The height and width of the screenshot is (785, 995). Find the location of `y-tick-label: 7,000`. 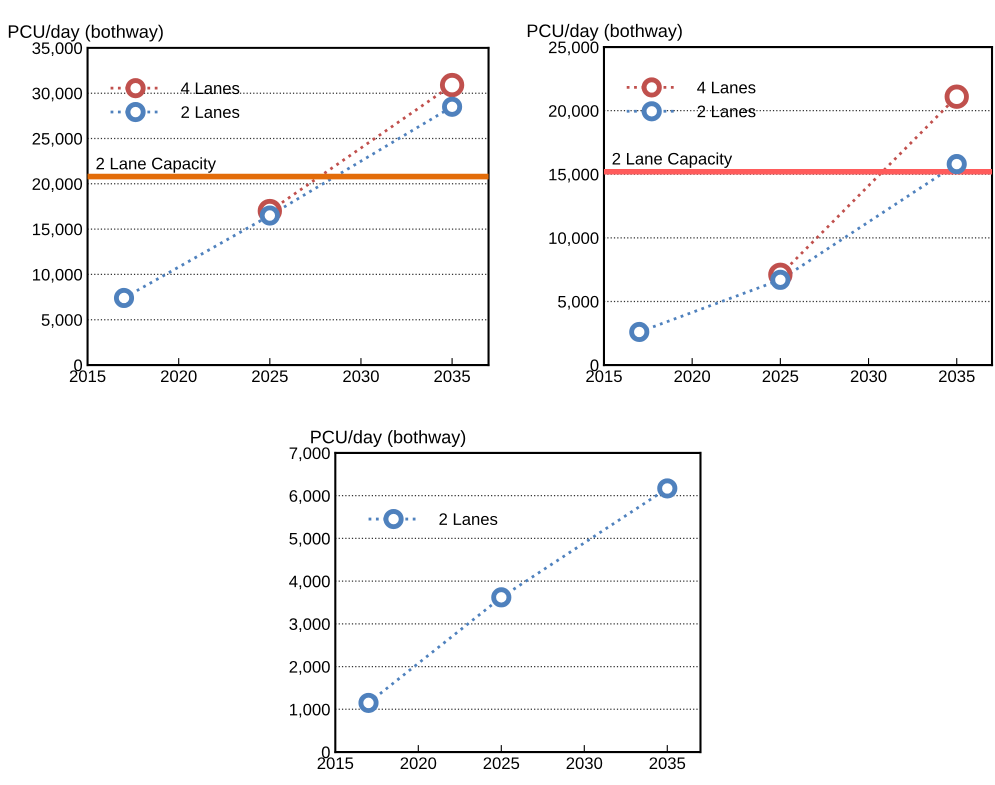

y-tick-label: 7,000 is located at coordinates (310, 454).